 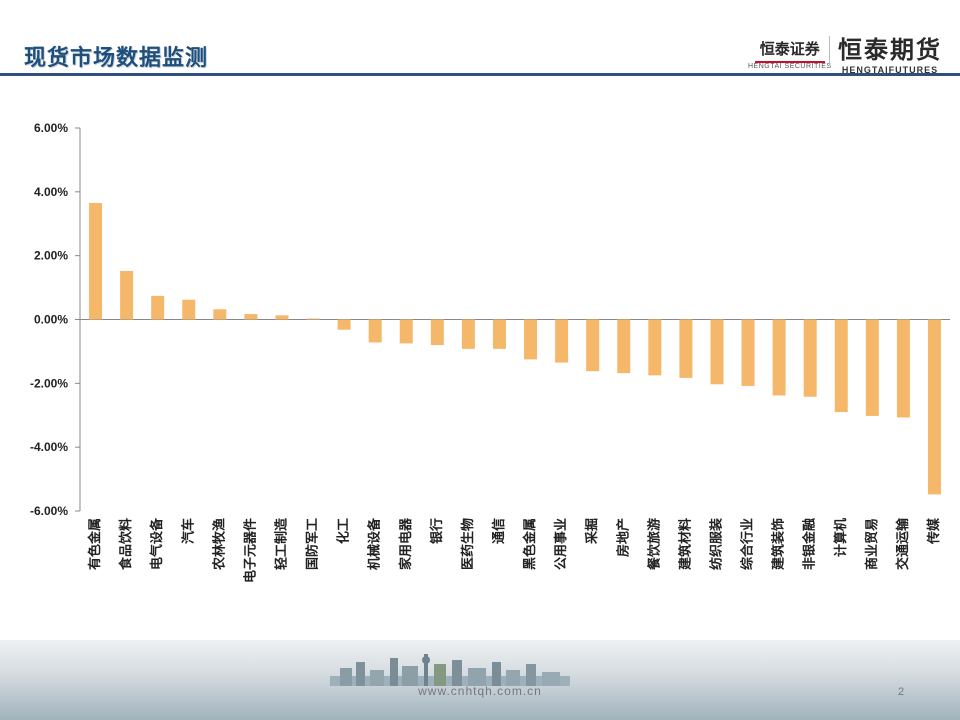 I want to click on page-number: 2, so click(x=901, y=692).